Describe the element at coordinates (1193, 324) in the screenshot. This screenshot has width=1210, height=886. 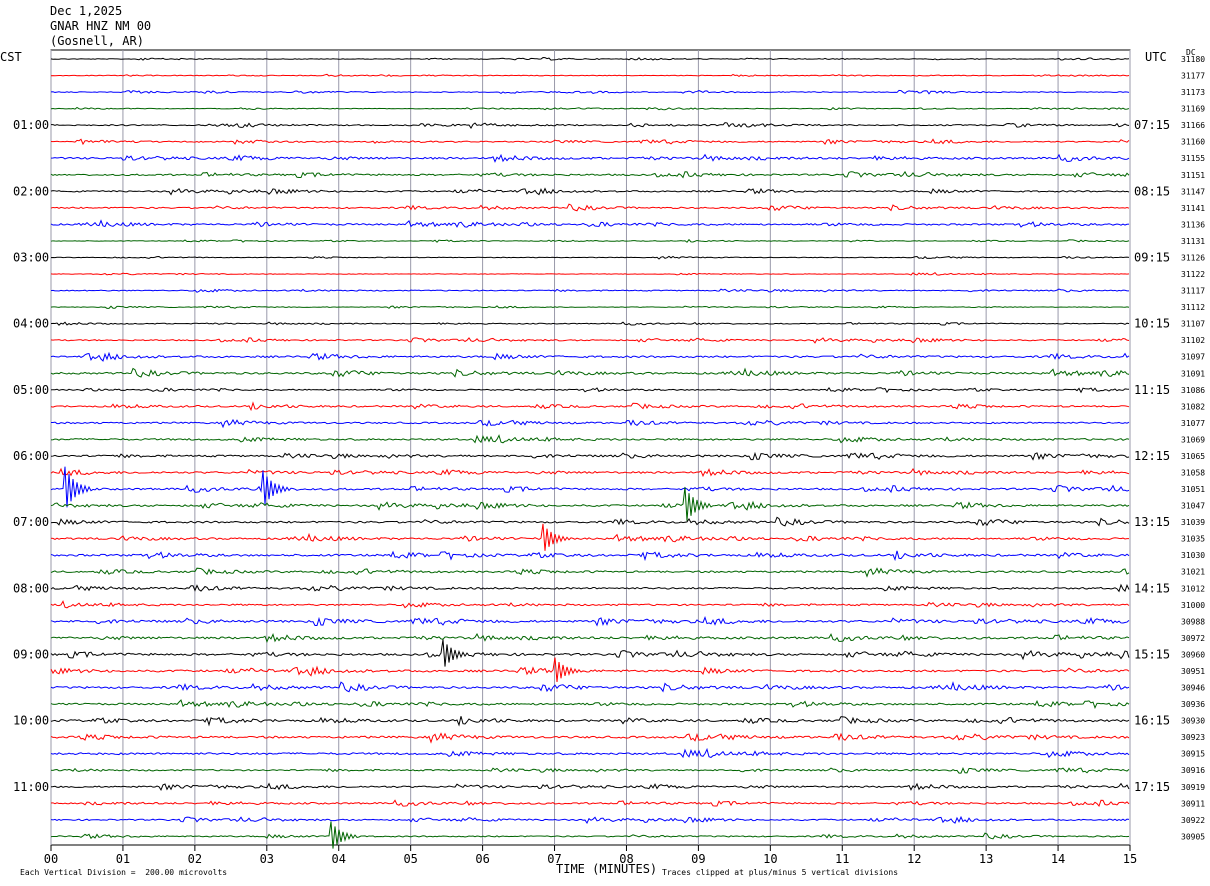
I see `dc-offset-label: 31107` at that location.